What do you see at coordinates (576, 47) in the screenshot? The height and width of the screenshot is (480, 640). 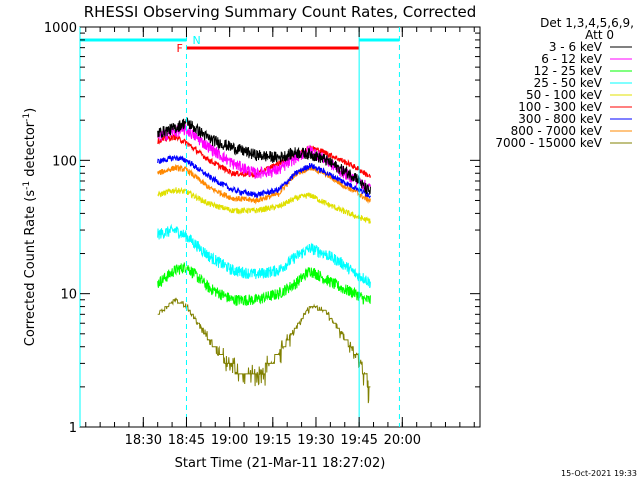 I see `legend-entry-label: 3 - 6 keV` at bounding box center [576, 47].